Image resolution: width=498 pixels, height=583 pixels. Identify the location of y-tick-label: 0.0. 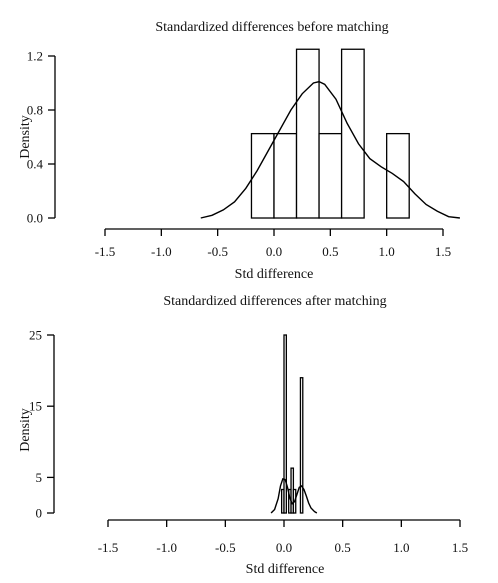
(35, 218).